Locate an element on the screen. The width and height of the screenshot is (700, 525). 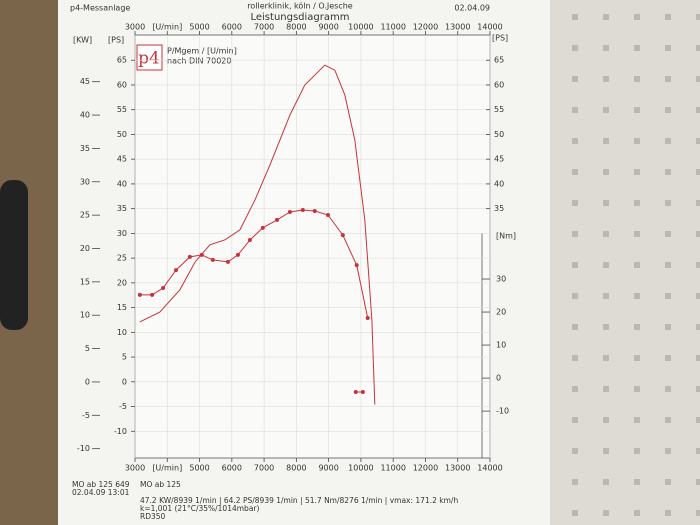
header-date: 02.04.09 is located at coordinates (472, 8).